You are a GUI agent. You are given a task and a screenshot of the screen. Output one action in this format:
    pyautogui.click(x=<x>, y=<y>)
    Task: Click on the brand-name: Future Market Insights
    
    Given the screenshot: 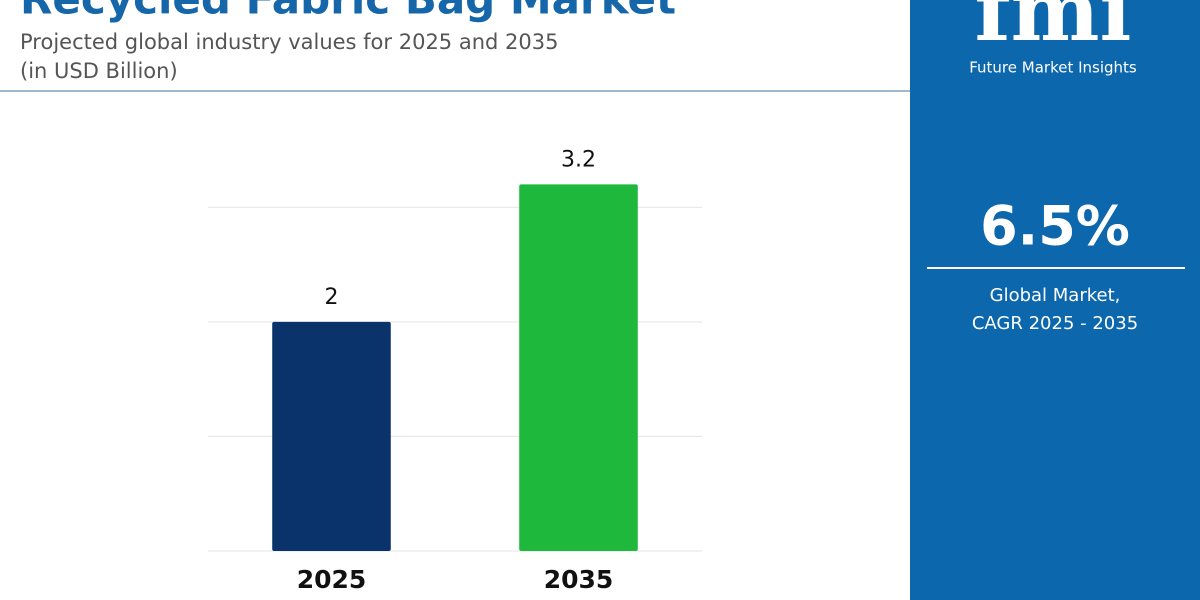 What is the action you would take?
    pyautogui.click(x=1053, y=68)
    